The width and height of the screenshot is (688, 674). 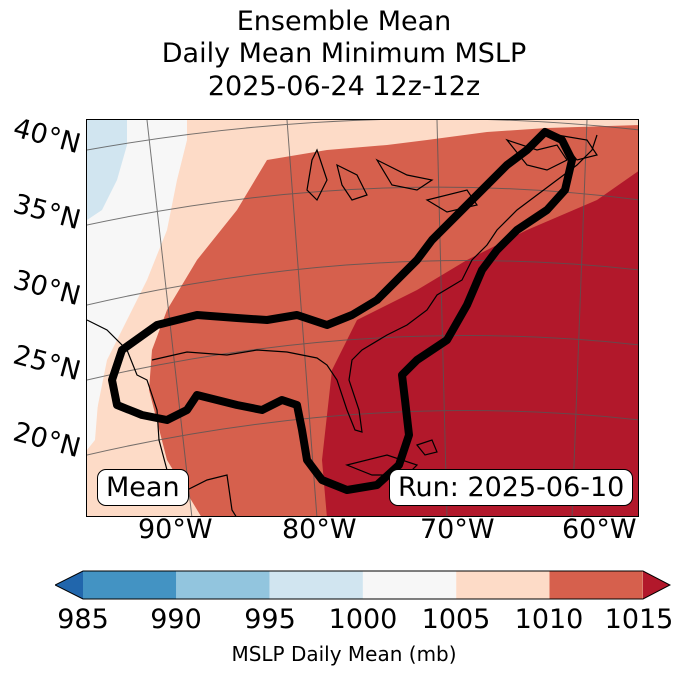 I want to click on colorbar-tick-995: 995, so click(x=270, y=619).